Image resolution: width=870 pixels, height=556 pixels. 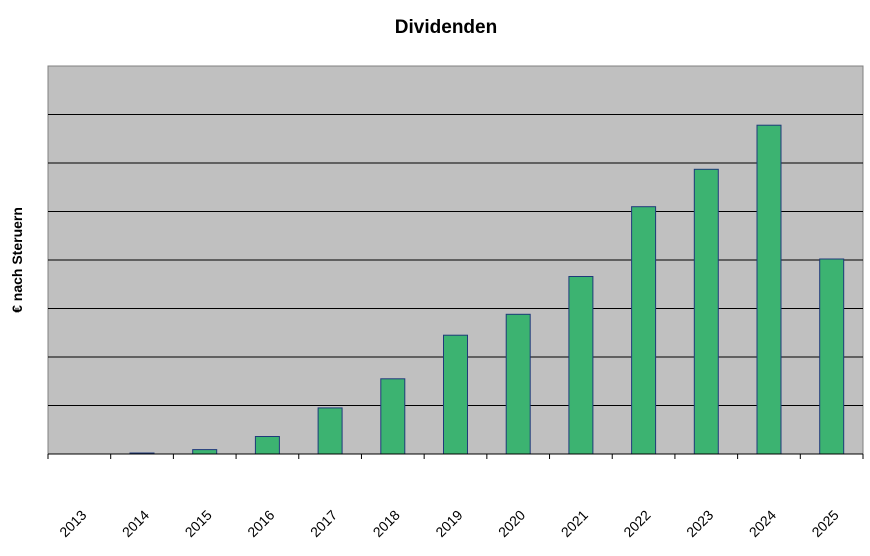 What do you see at coordinates (330, 431) in the screenshot?
I see `bar-2017` at bounding box center [330, 431].